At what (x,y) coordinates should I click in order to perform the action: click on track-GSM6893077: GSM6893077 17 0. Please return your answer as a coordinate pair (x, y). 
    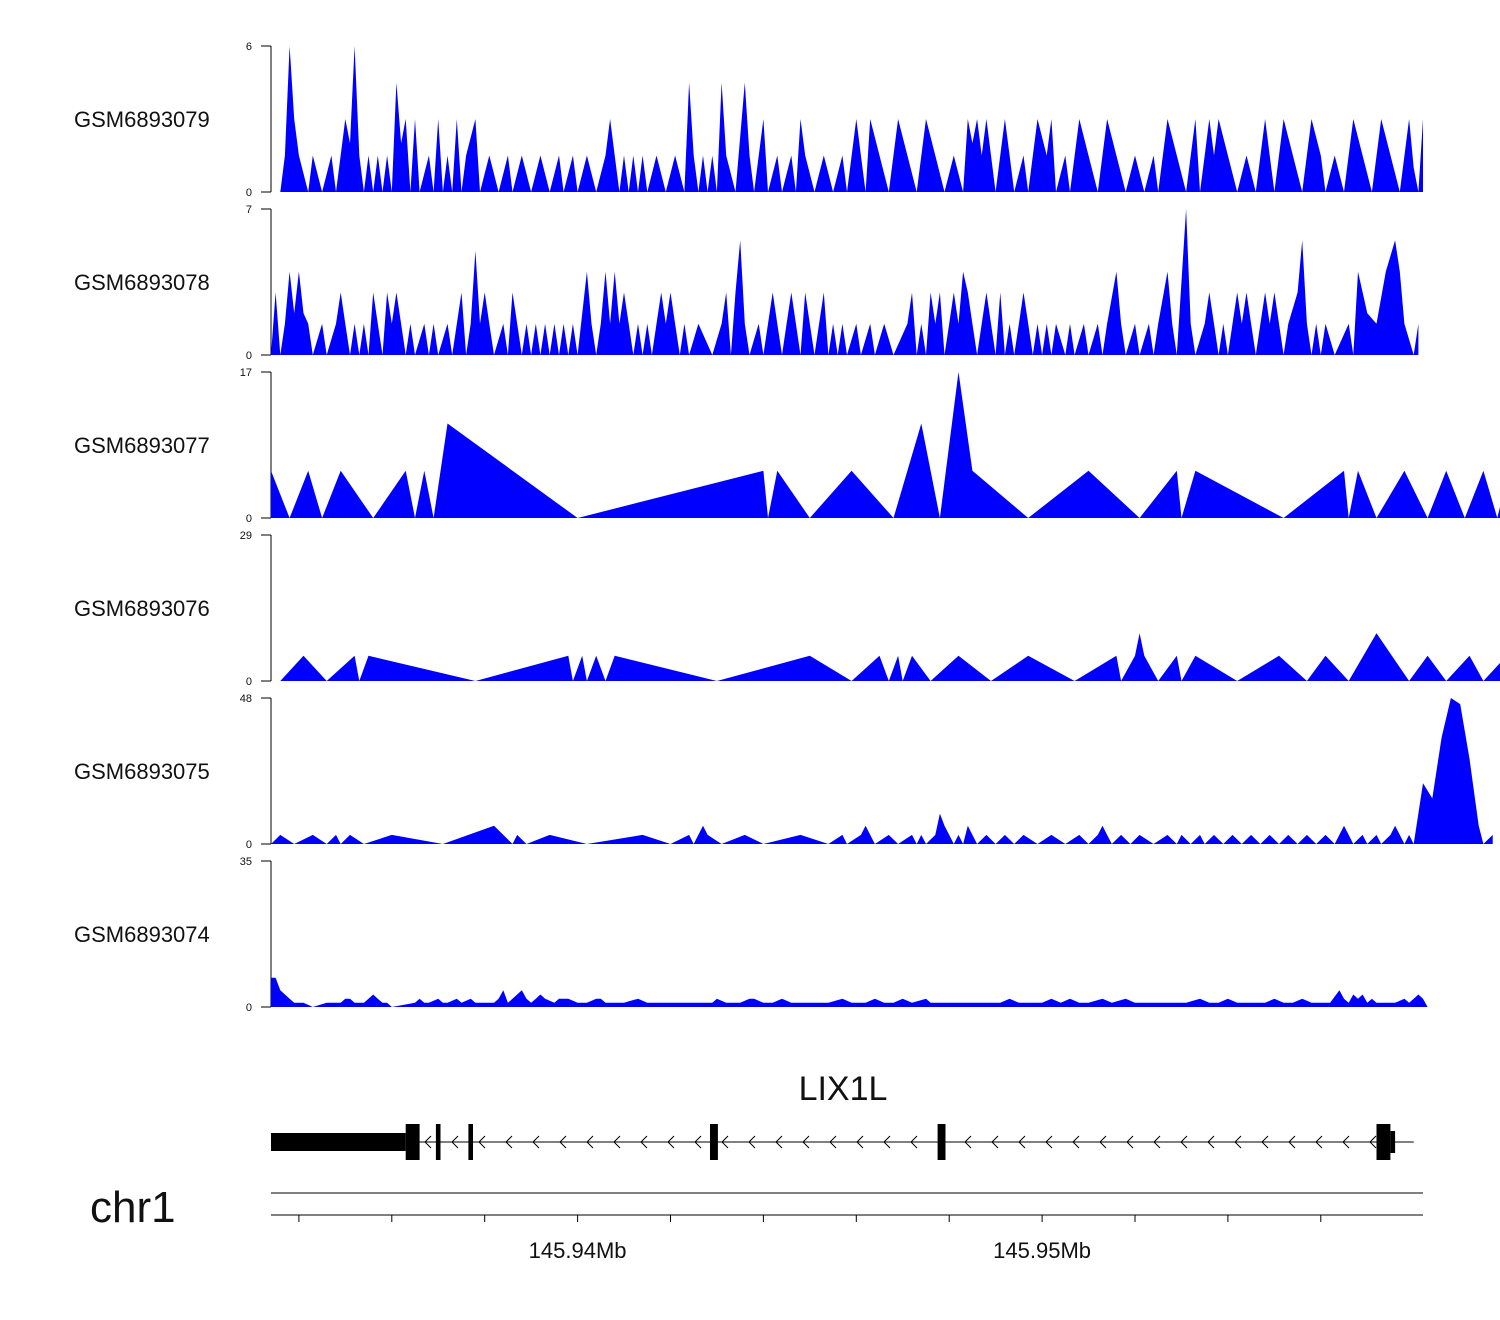
    Looking at the image, I should click on (787, 446).